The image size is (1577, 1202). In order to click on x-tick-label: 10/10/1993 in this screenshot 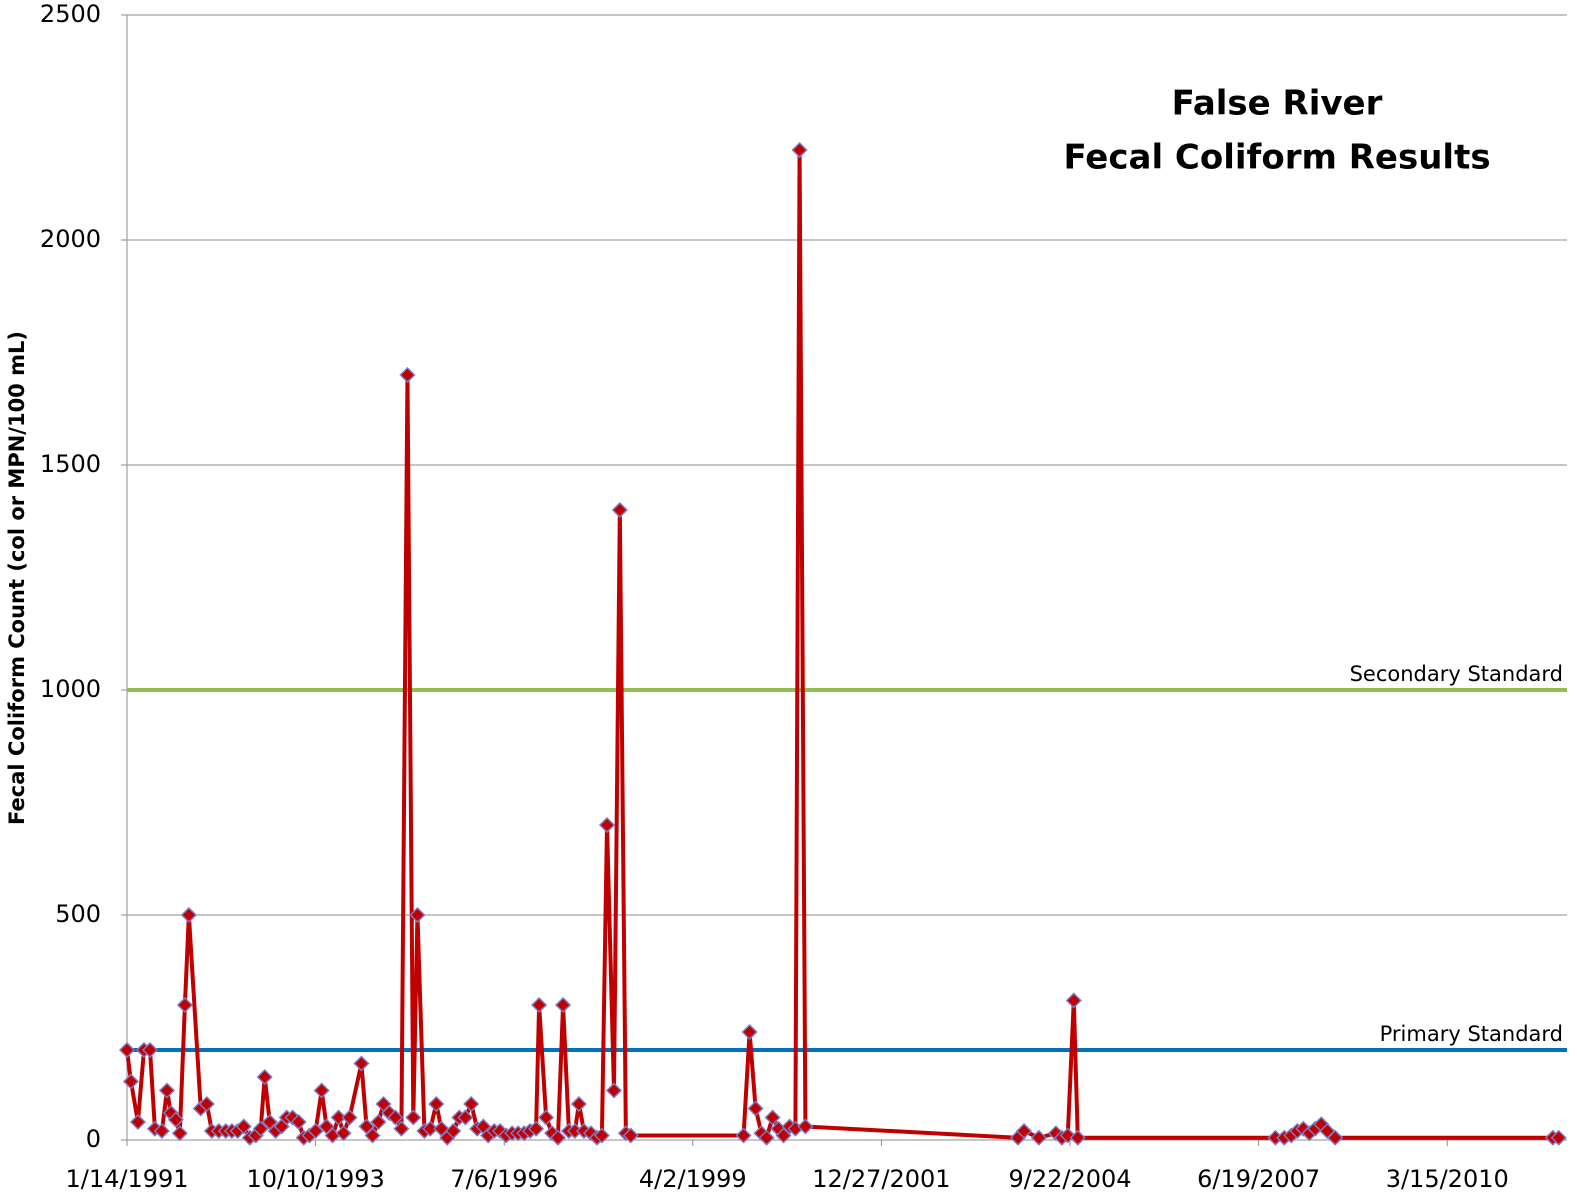, I will do `click(315, 1179)`.